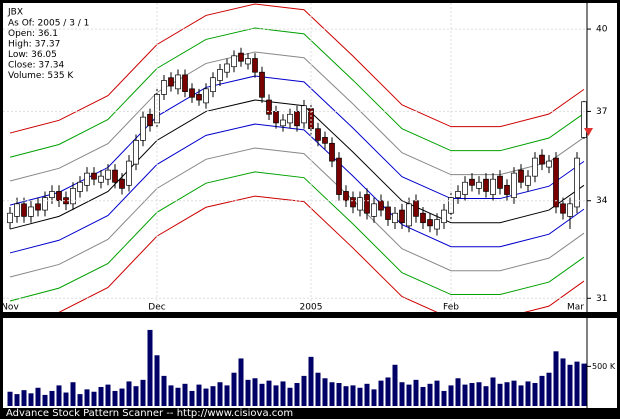 The height and width of the screenshot is (419, 620). What do you see at coordinates (588, 132) in the screenshot?
I see `signal-marker` at bounding box center [588, 132].